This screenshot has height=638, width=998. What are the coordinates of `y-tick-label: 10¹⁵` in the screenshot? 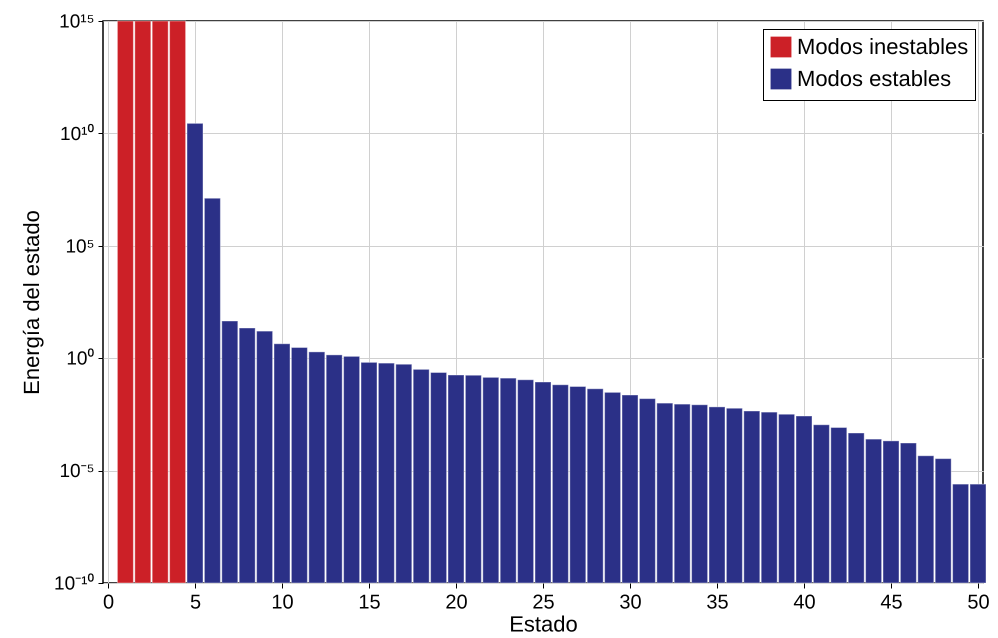 It's located at (76, 22).